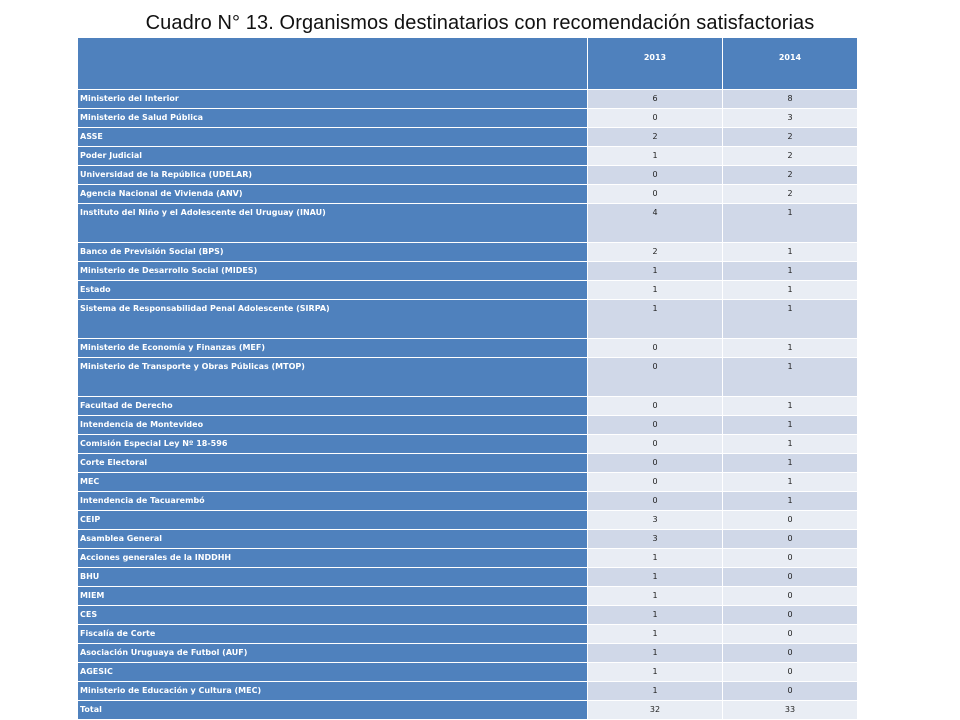  What do you see at coordinates (468, 156) in the screenshot?
I see `table-row: Poder Judicial 1 2` at bounding box center [468, 156].